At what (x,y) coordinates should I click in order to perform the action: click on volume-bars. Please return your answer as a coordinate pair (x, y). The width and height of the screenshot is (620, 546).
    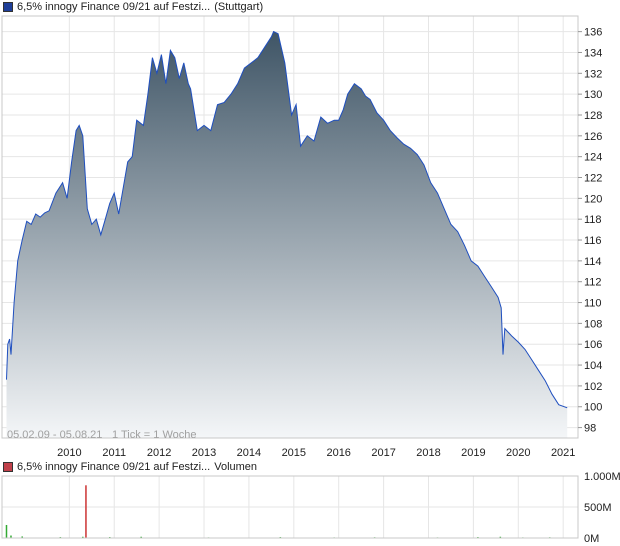
    Looking at the image, I should click on (278, 511).